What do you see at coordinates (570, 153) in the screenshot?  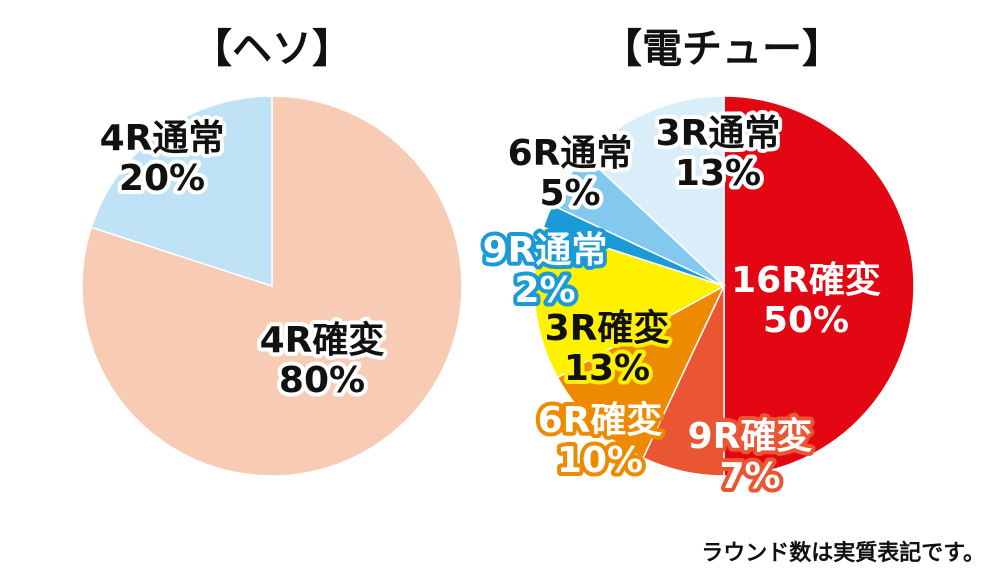 I see `slice-name: 6R通常` at bounding box center [570, 153].